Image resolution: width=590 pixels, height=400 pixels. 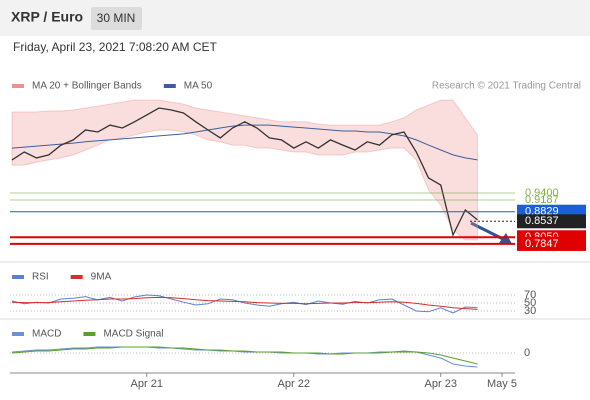 I want to click on legend-label: RSI, so click(x=40, y=277).